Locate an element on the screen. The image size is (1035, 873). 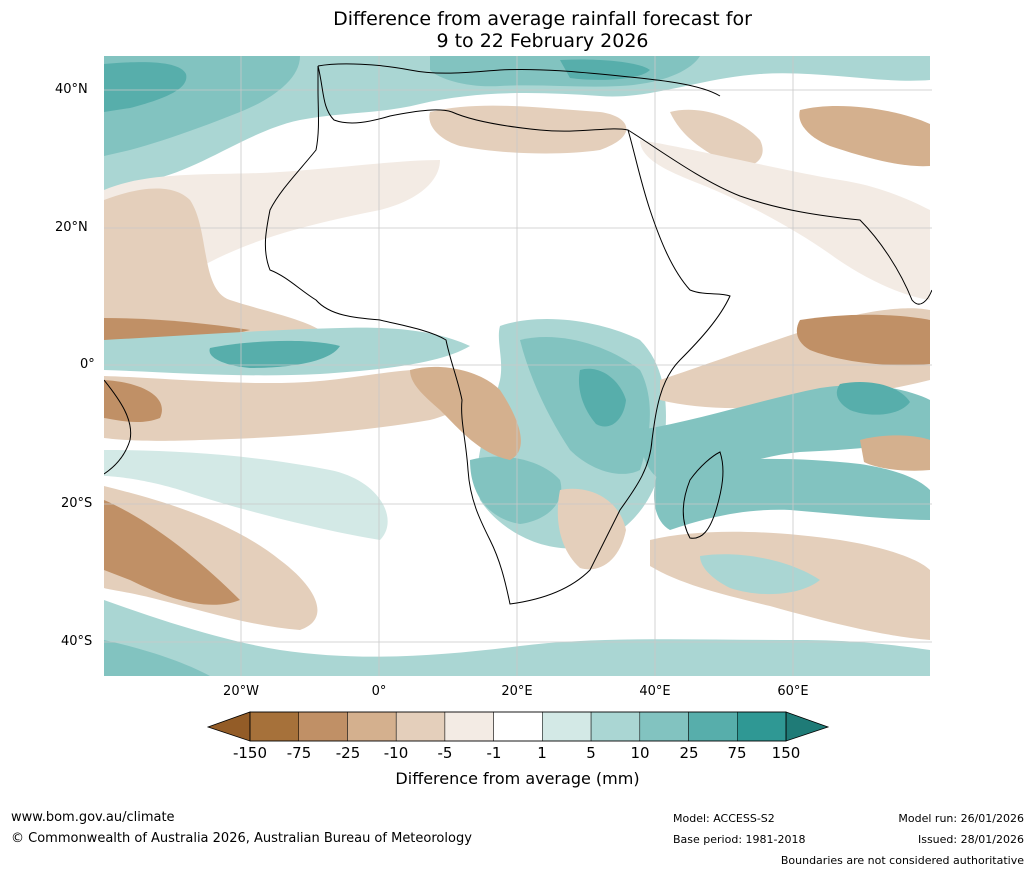
wet-region-east-med is located at coordinates (605, 69).